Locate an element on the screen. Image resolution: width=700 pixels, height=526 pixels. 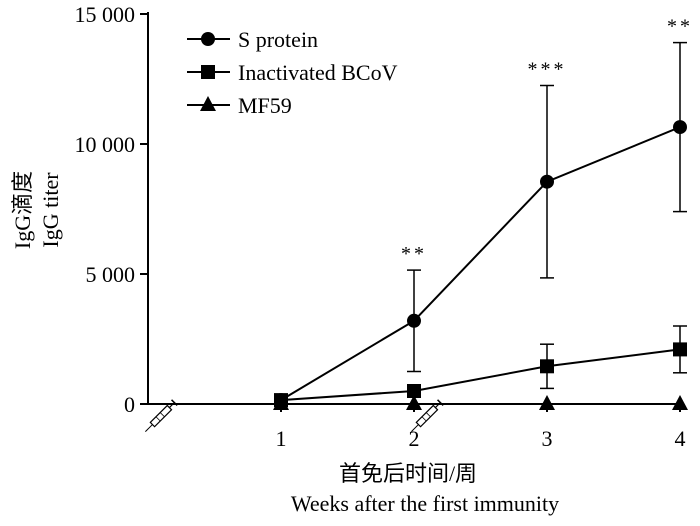
x-tick-label: 2 is located at coordinates (414, 438).